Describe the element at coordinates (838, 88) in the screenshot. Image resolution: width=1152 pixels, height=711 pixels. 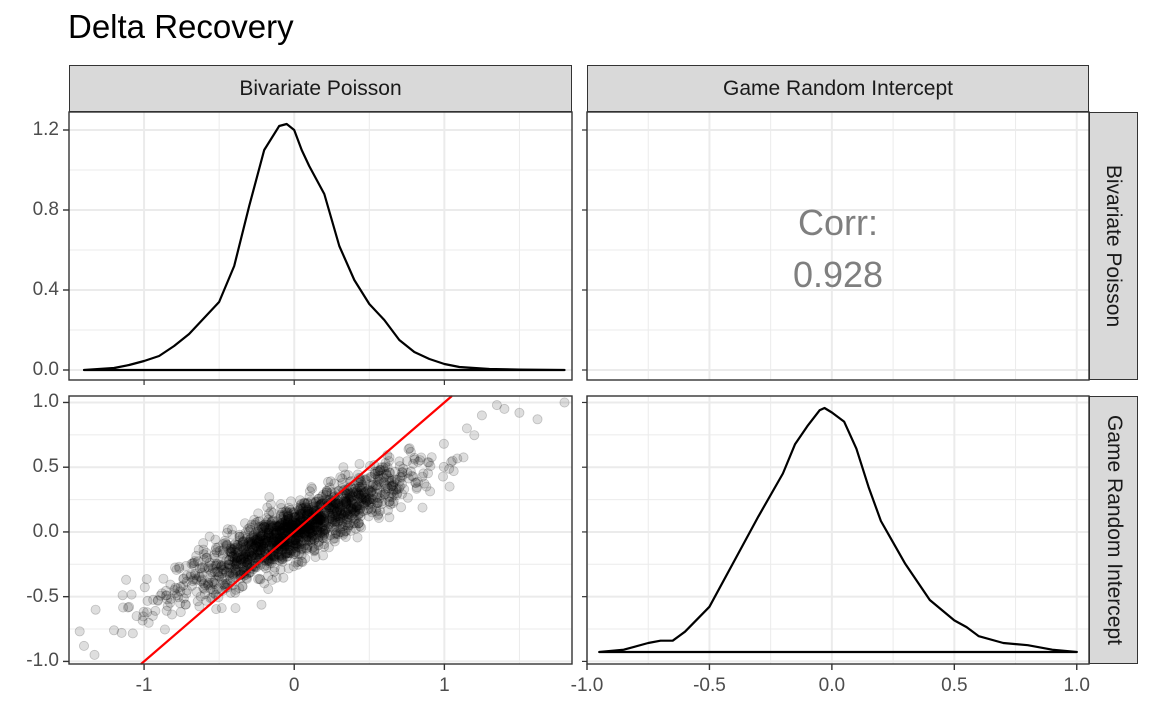
I see `column-strip-label: Game Random Intercept` at that location.